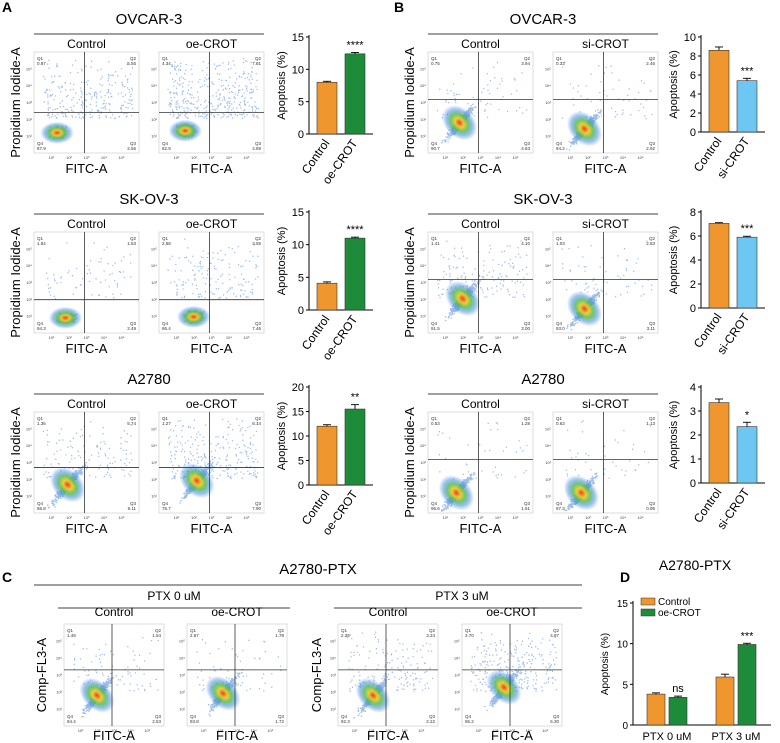 This screenshot has width=780, height=743. I want to click on quadrant-value: 86.8, so click(41, 508).